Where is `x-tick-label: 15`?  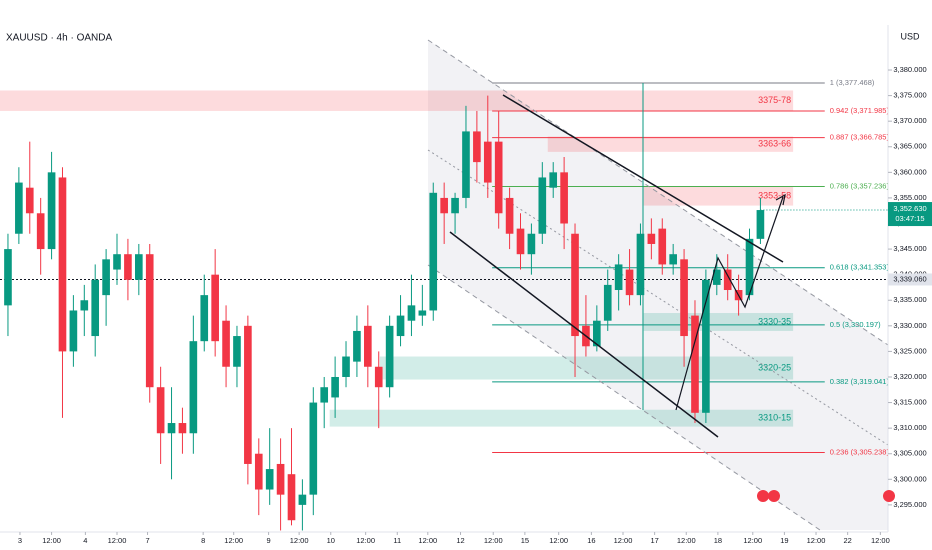
x-tick-label: 15 is located at coordinates (525, 540).